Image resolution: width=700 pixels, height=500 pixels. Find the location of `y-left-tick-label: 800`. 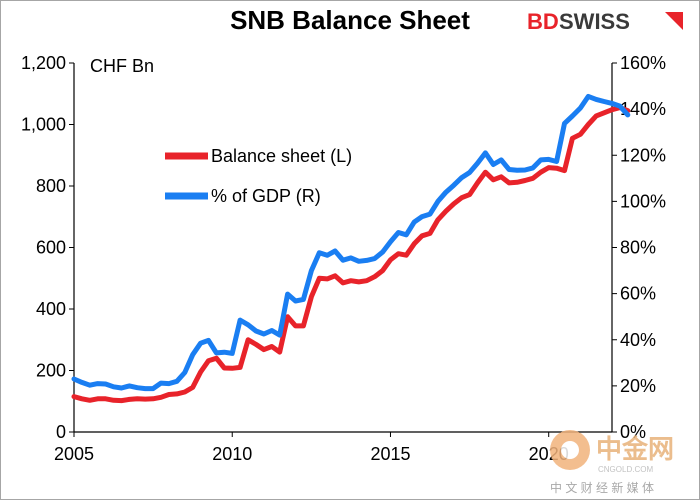

y-left-tick-label: 800 is located at coordinates (51, 186).